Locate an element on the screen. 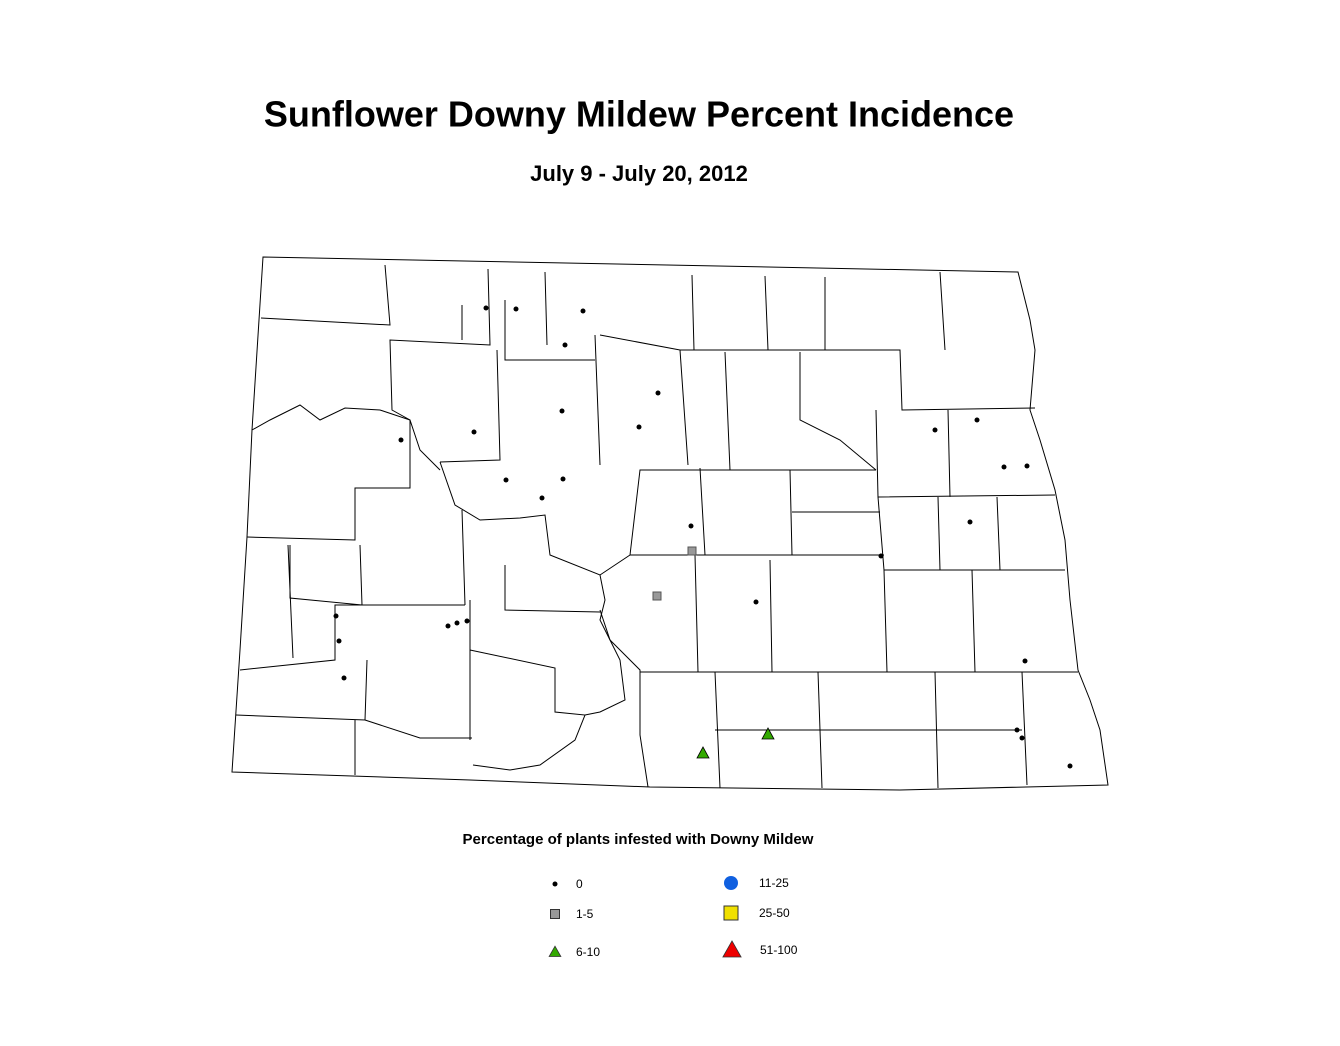 This screenshot has height=1046, width=1340. subtitle: July 9 - July 20, 2012 is located at coordinates (639, 173).